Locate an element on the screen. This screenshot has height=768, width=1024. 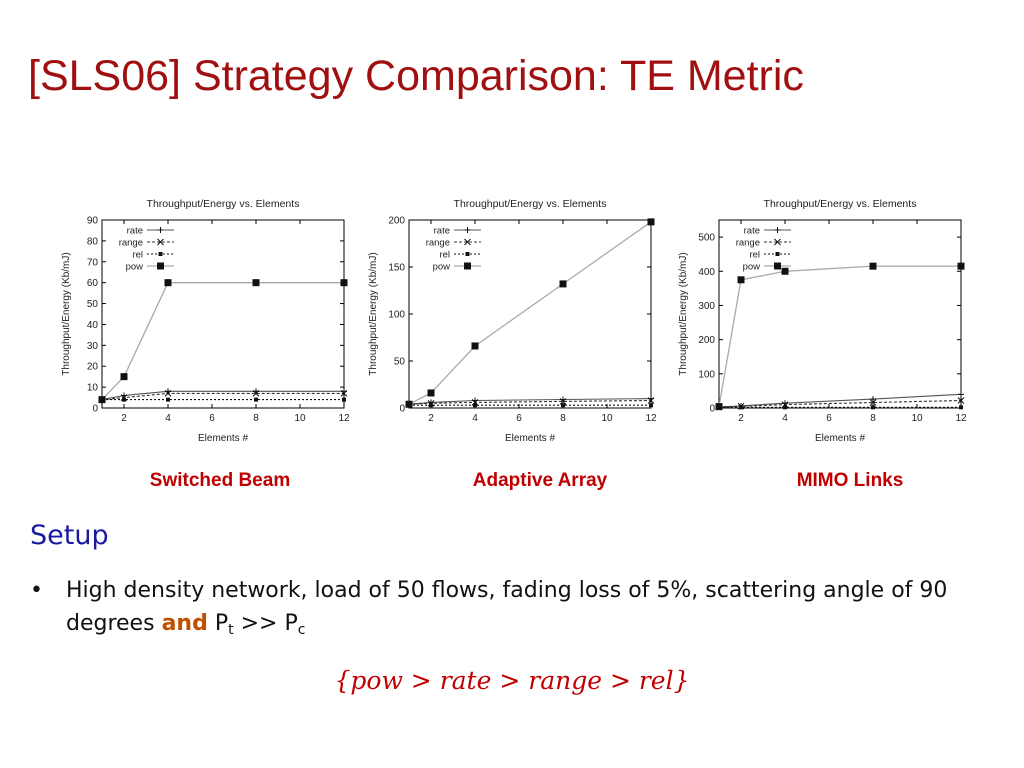
legend-marker-rel is located at coordinates (160, 254).